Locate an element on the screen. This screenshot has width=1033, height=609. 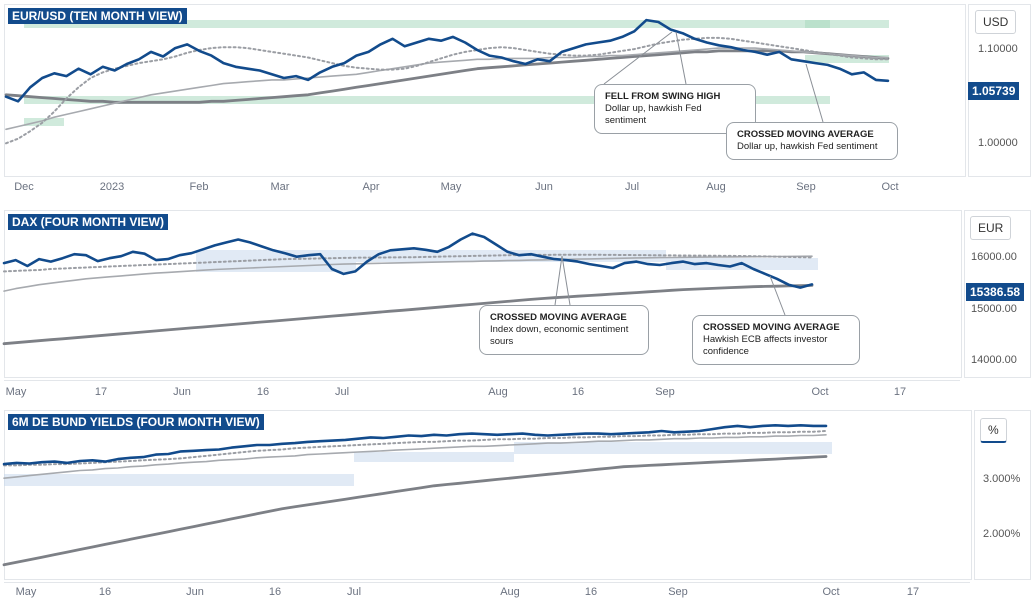
eurusd-ytick-1.00: 1.00000 is located at coordinates (998, 143).